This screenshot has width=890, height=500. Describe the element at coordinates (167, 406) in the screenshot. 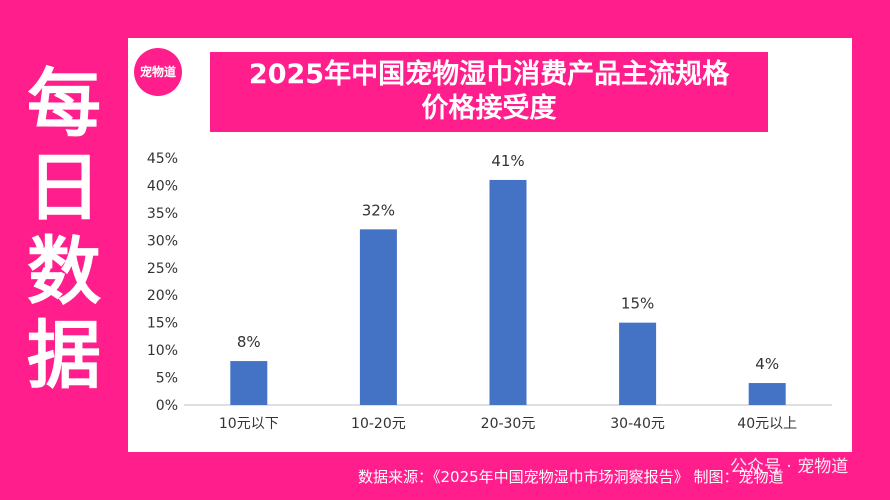

I see `y-tick-label: 0%` at that location.